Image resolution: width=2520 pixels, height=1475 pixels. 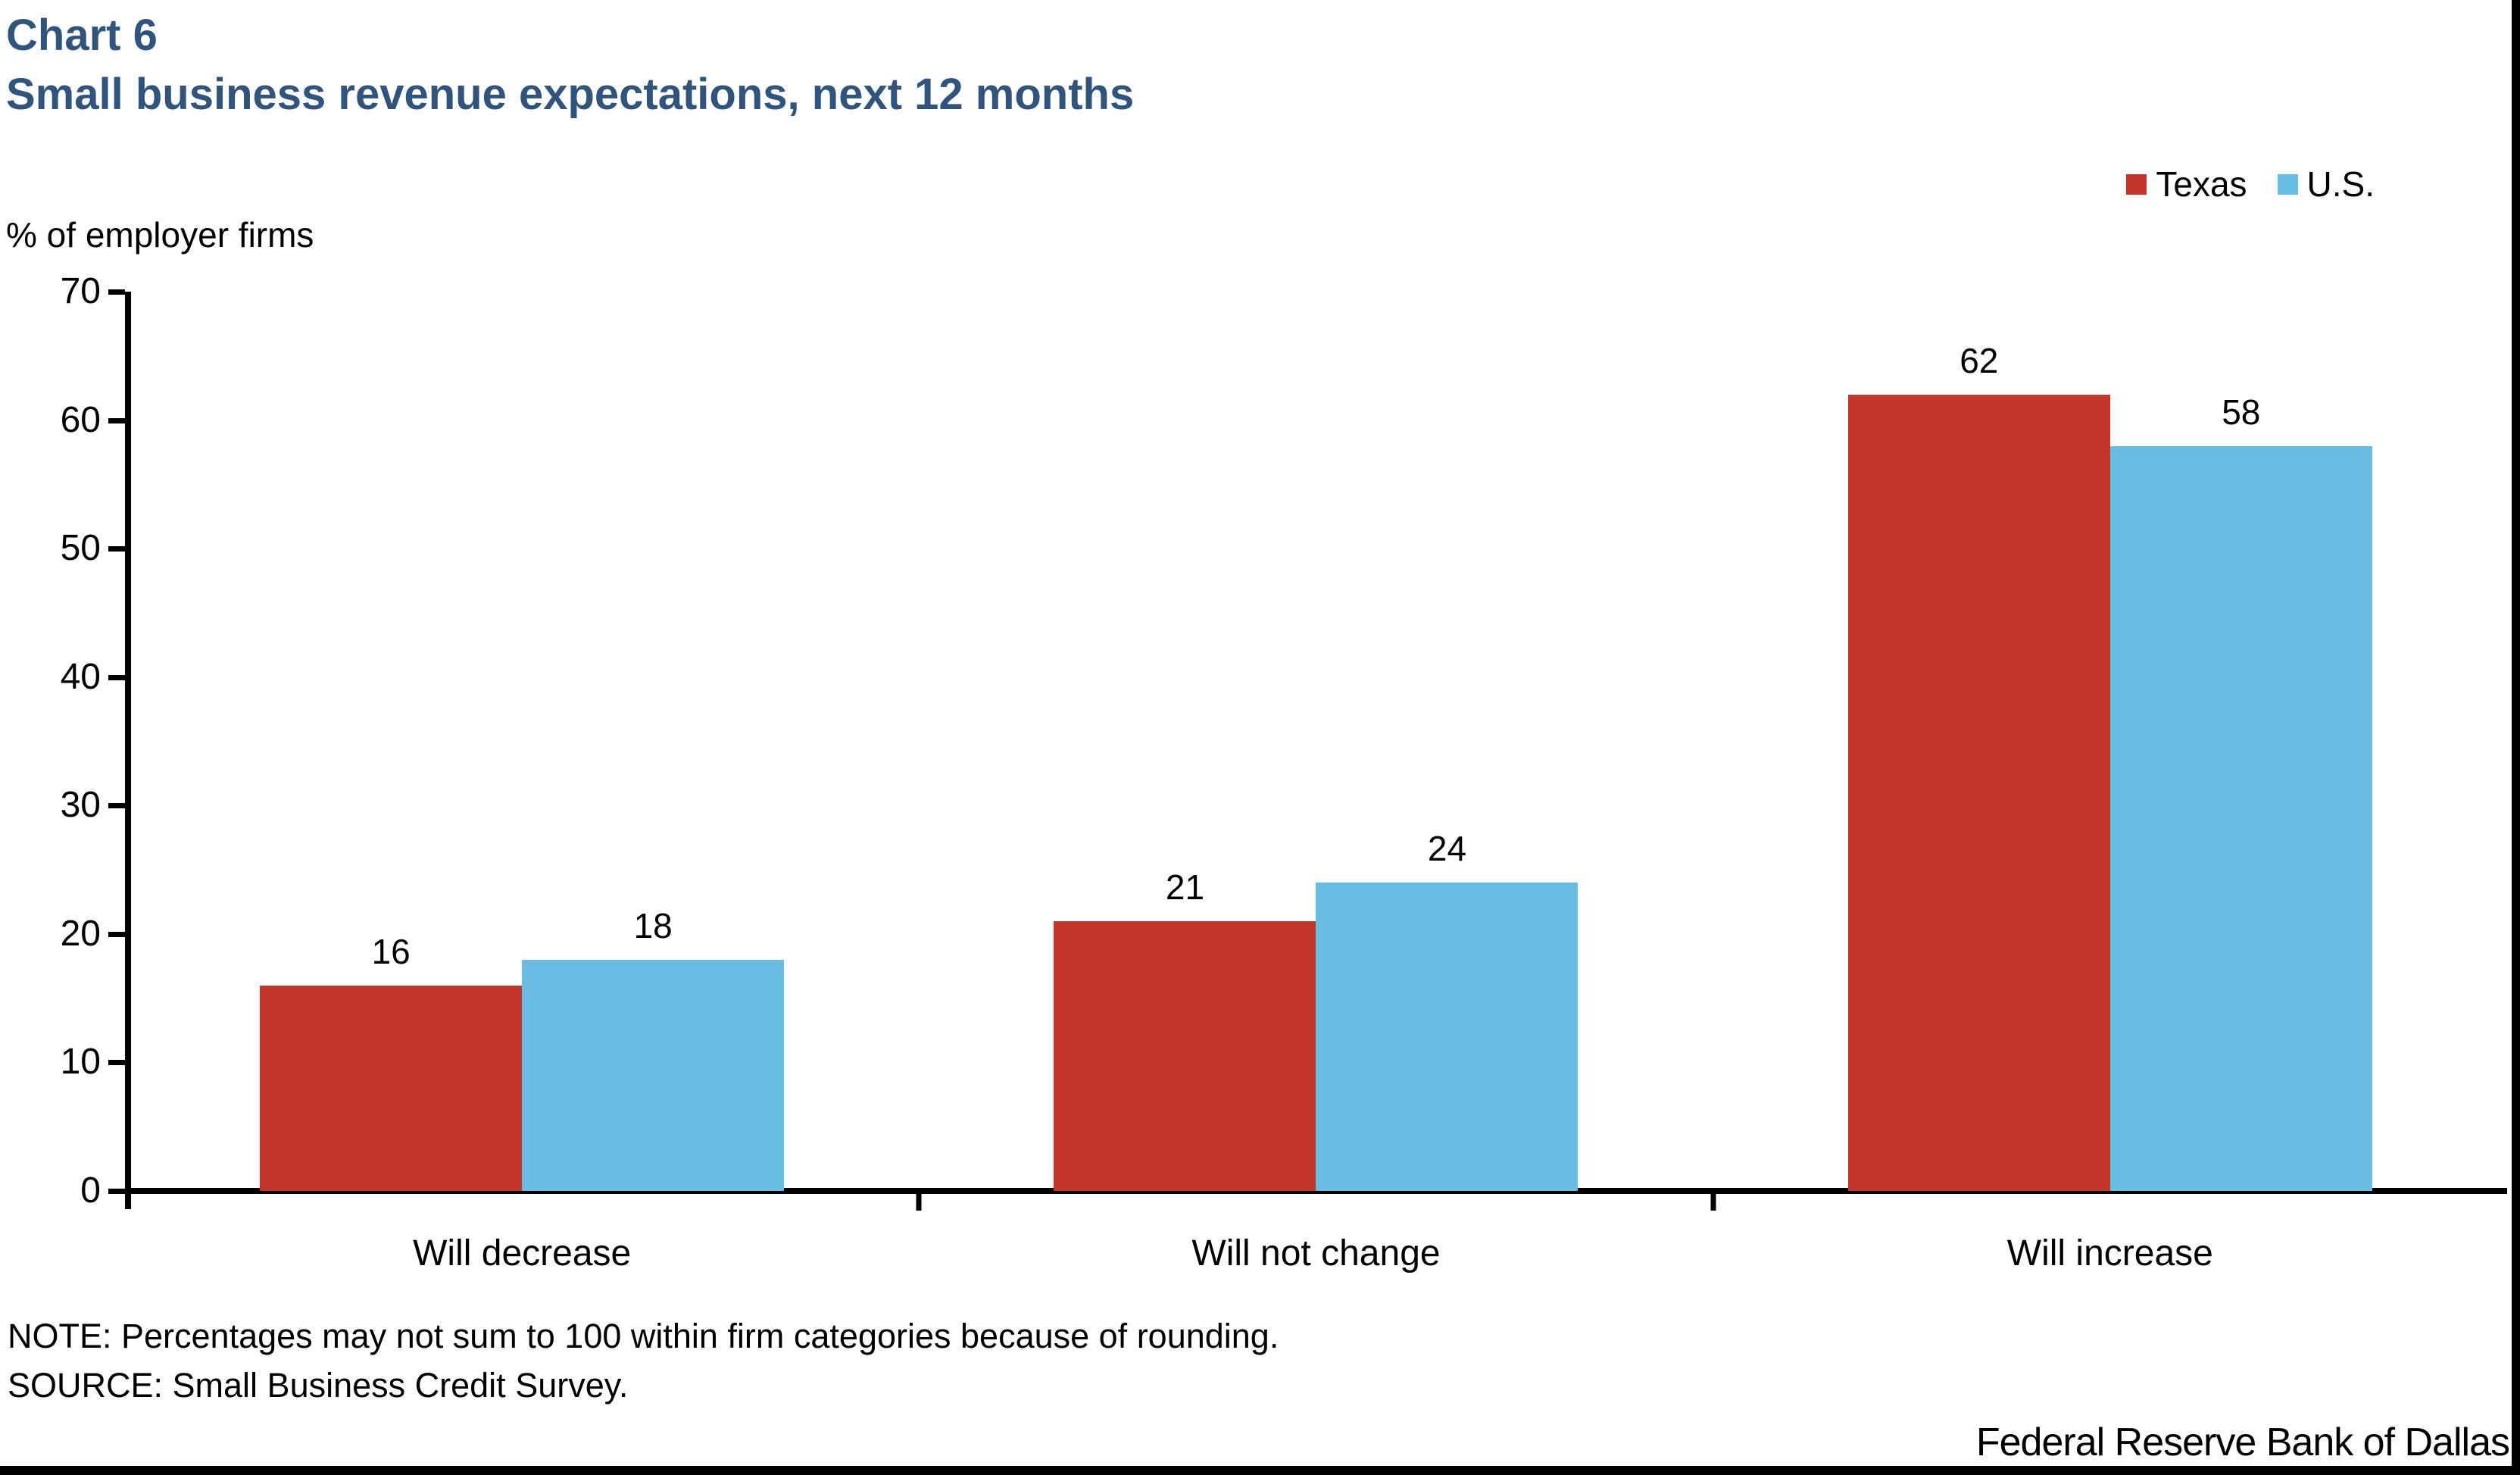 What do you see at coordinates (82, 35) in the screenshot?
I see `chart-number: Chart 6` at bounding box center [82, 35].